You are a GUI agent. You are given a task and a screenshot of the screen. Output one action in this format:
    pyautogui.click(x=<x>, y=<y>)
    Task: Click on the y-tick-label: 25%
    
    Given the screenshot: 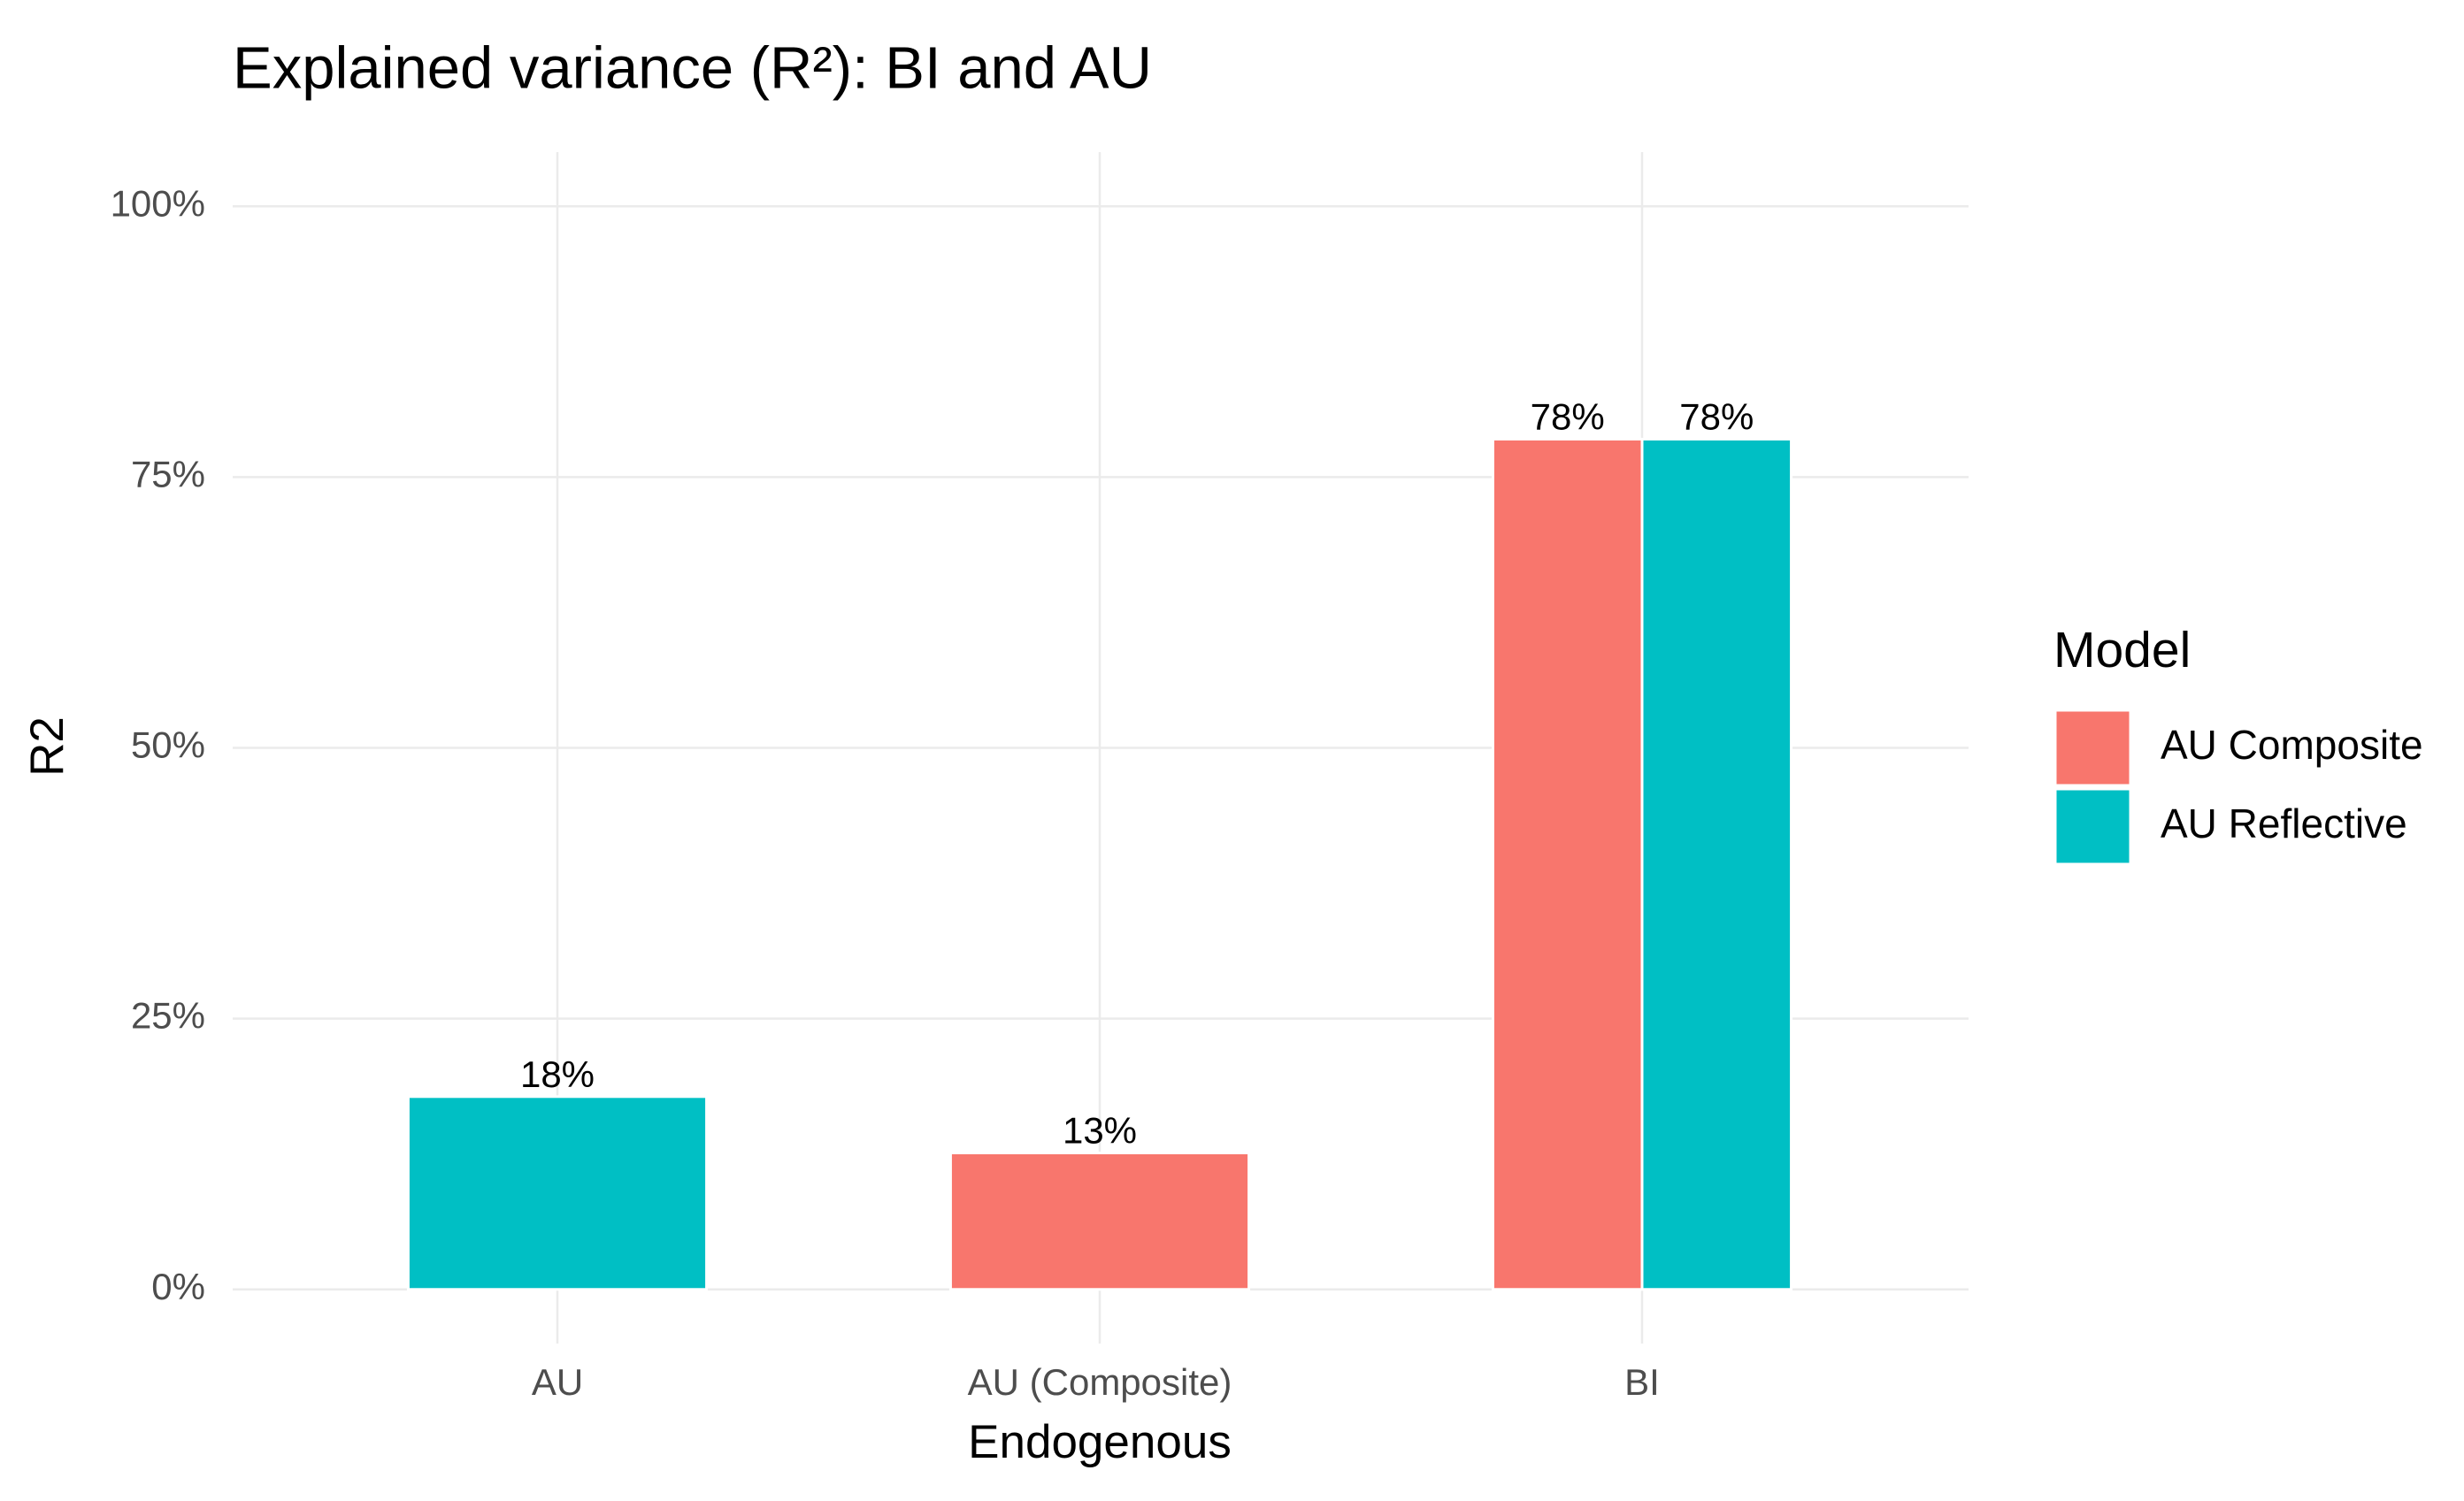 What is the action you would take?
    pyautogui.click(x=168, y=1016)
    